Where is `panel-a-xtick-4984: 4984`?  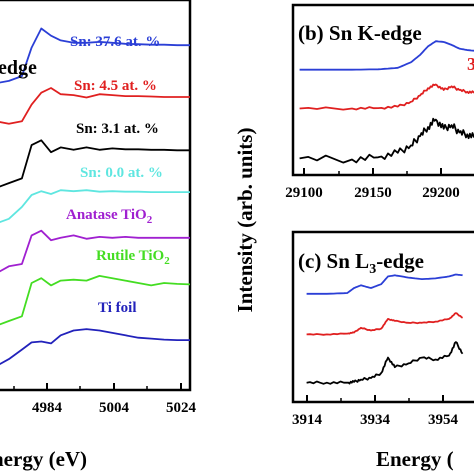
panel-a-xtick-4984: 4984 is located at coordinates (47, 408).